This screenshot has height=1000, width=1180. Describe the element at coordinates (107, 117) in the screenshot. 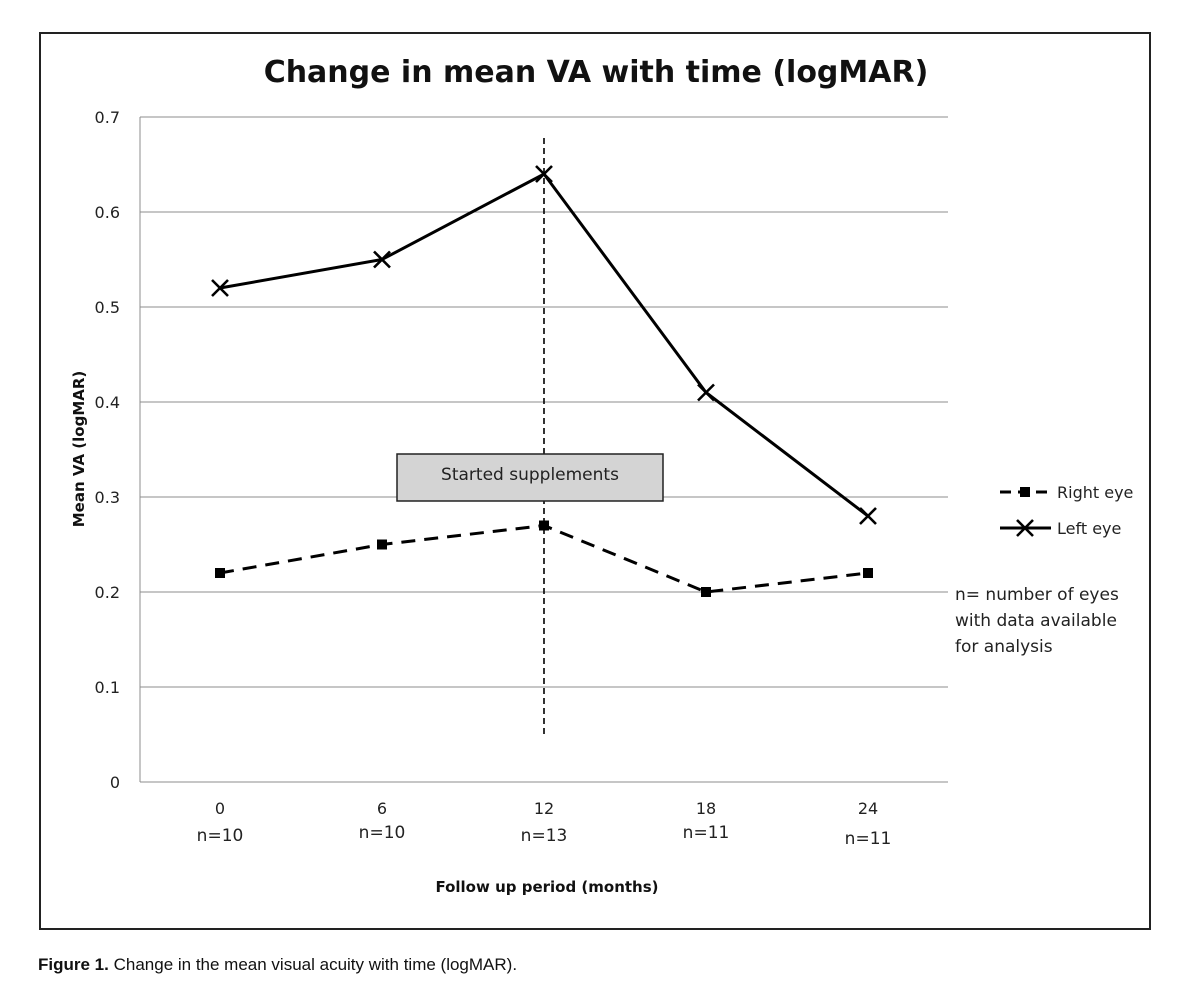

I see `y-tick-label: 0.7` at that location.